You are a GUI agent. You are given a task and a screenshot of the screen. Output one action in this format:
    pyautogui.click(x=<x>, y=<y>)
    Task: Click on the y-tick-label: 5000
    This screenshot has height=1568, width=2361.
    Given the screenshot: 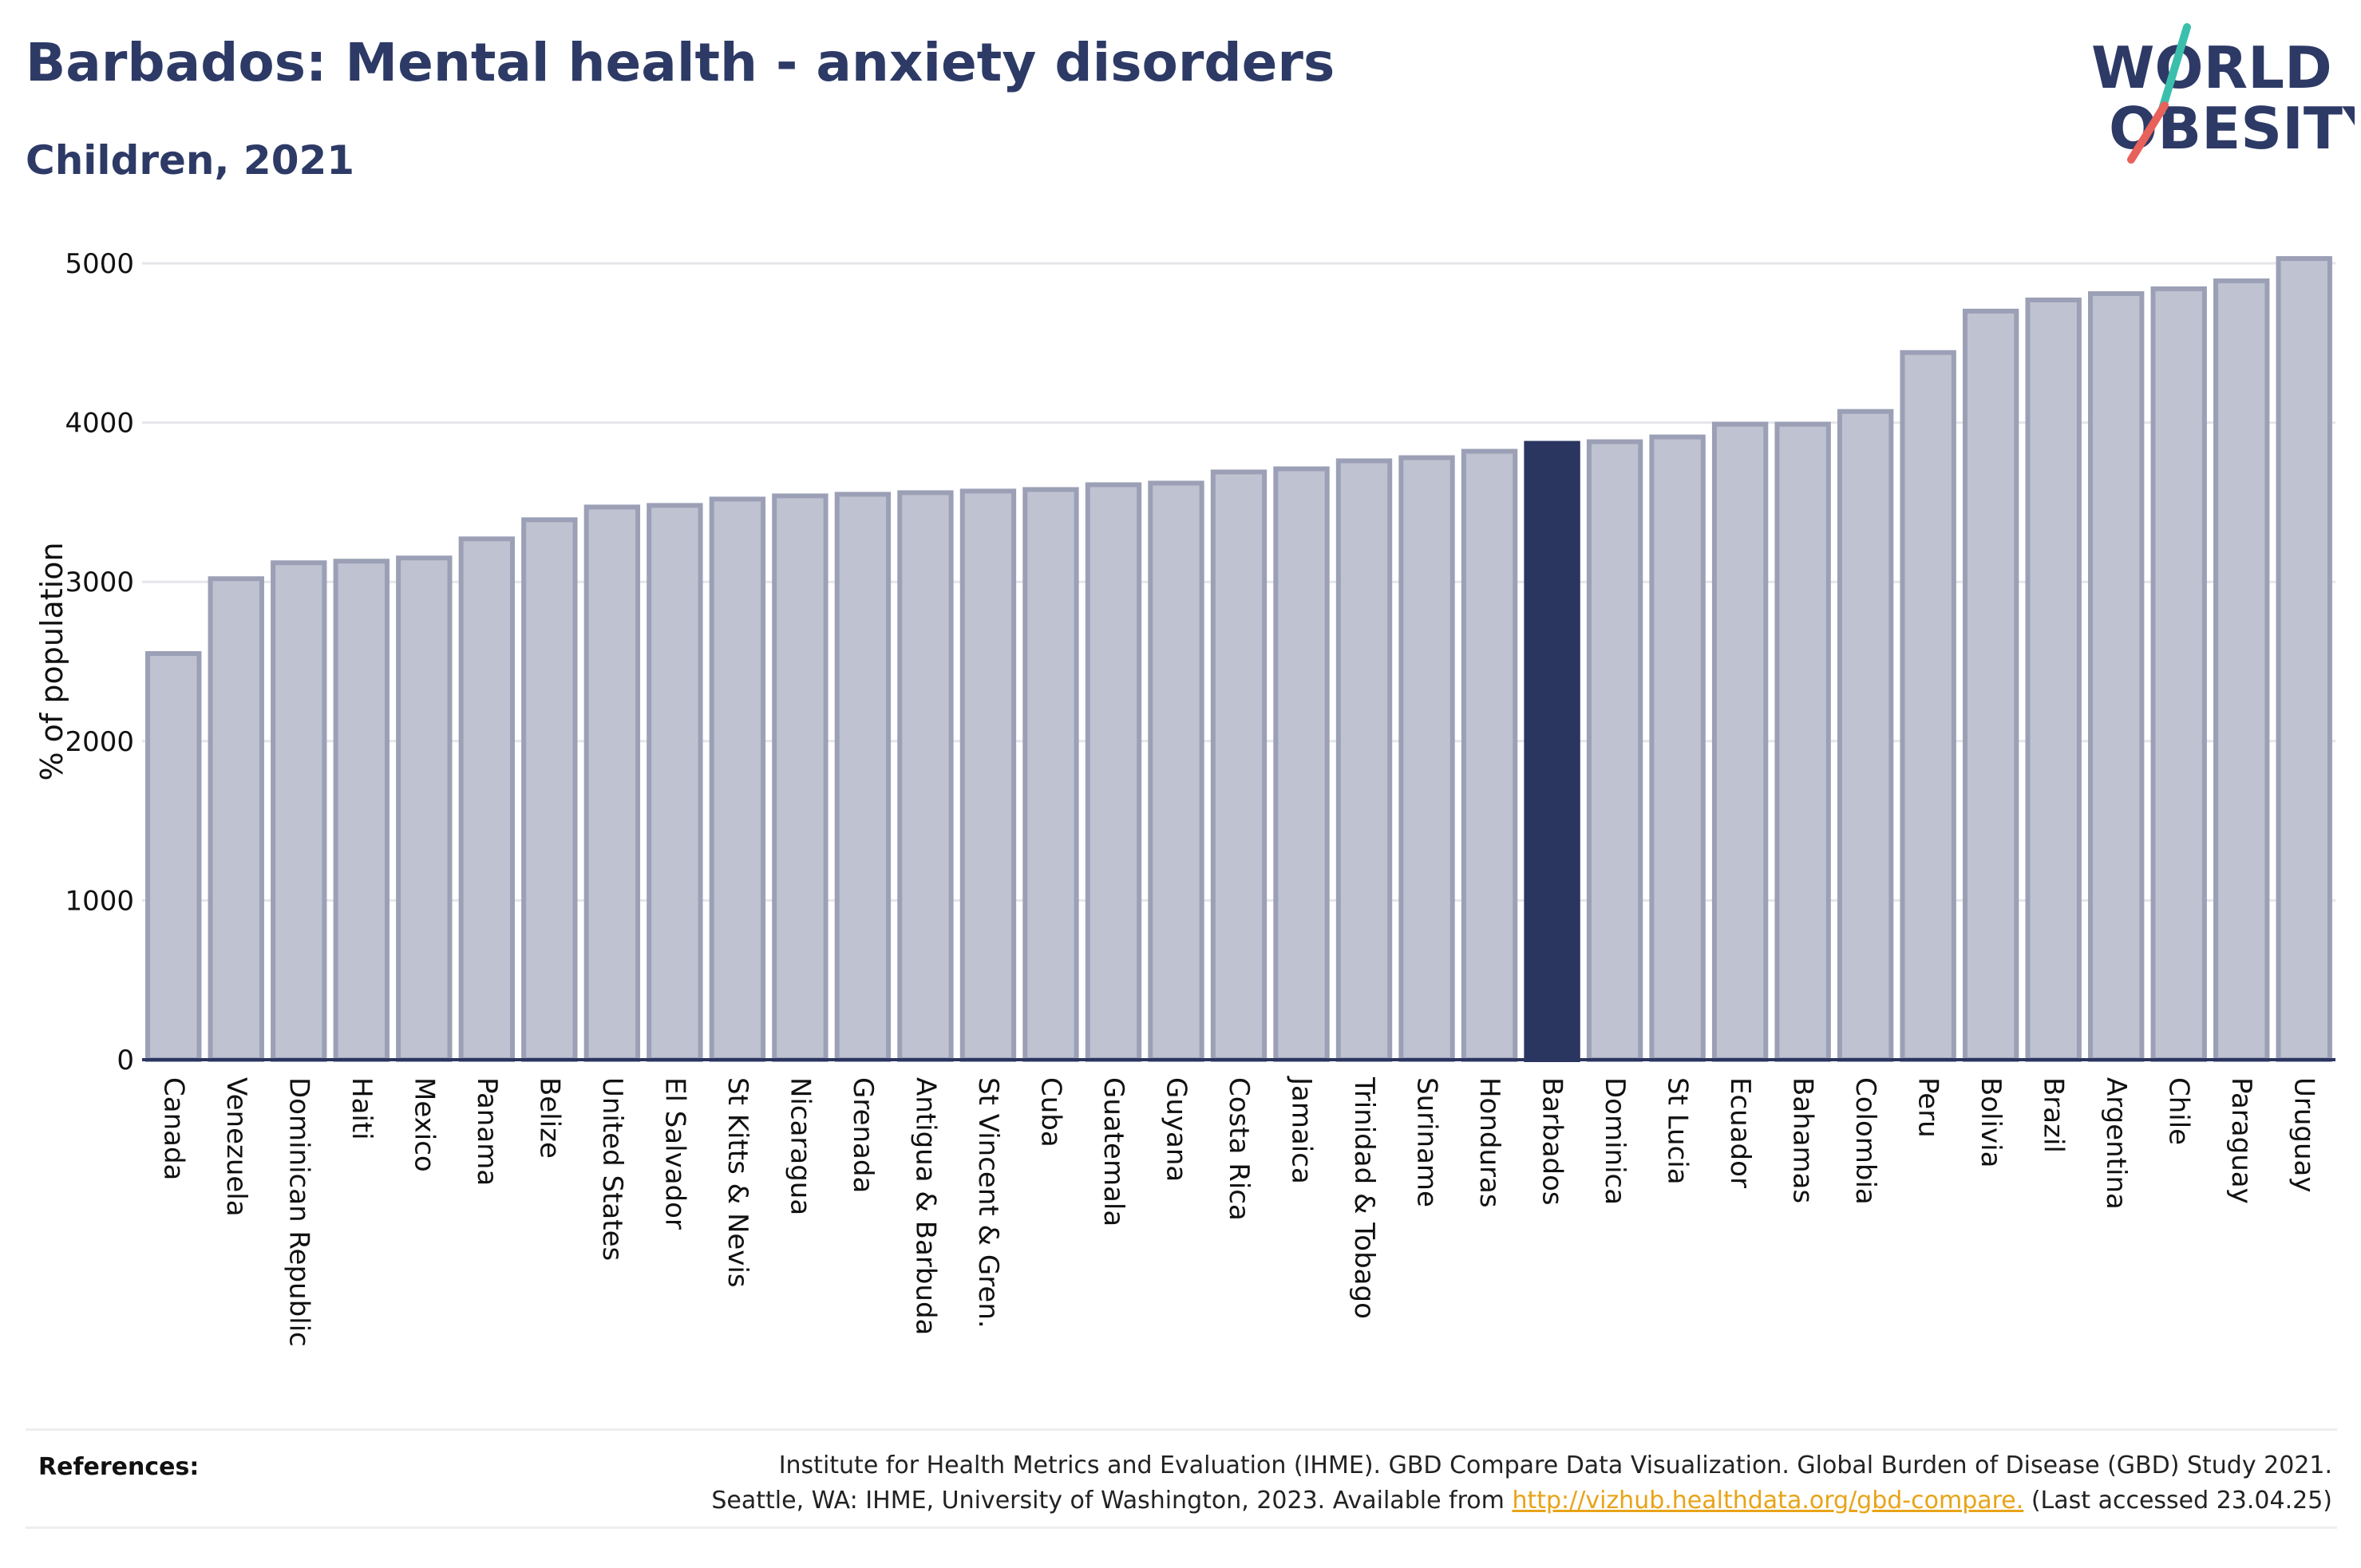 What is the action you would take?
    pyautogui.click(x=99, y=264)
    